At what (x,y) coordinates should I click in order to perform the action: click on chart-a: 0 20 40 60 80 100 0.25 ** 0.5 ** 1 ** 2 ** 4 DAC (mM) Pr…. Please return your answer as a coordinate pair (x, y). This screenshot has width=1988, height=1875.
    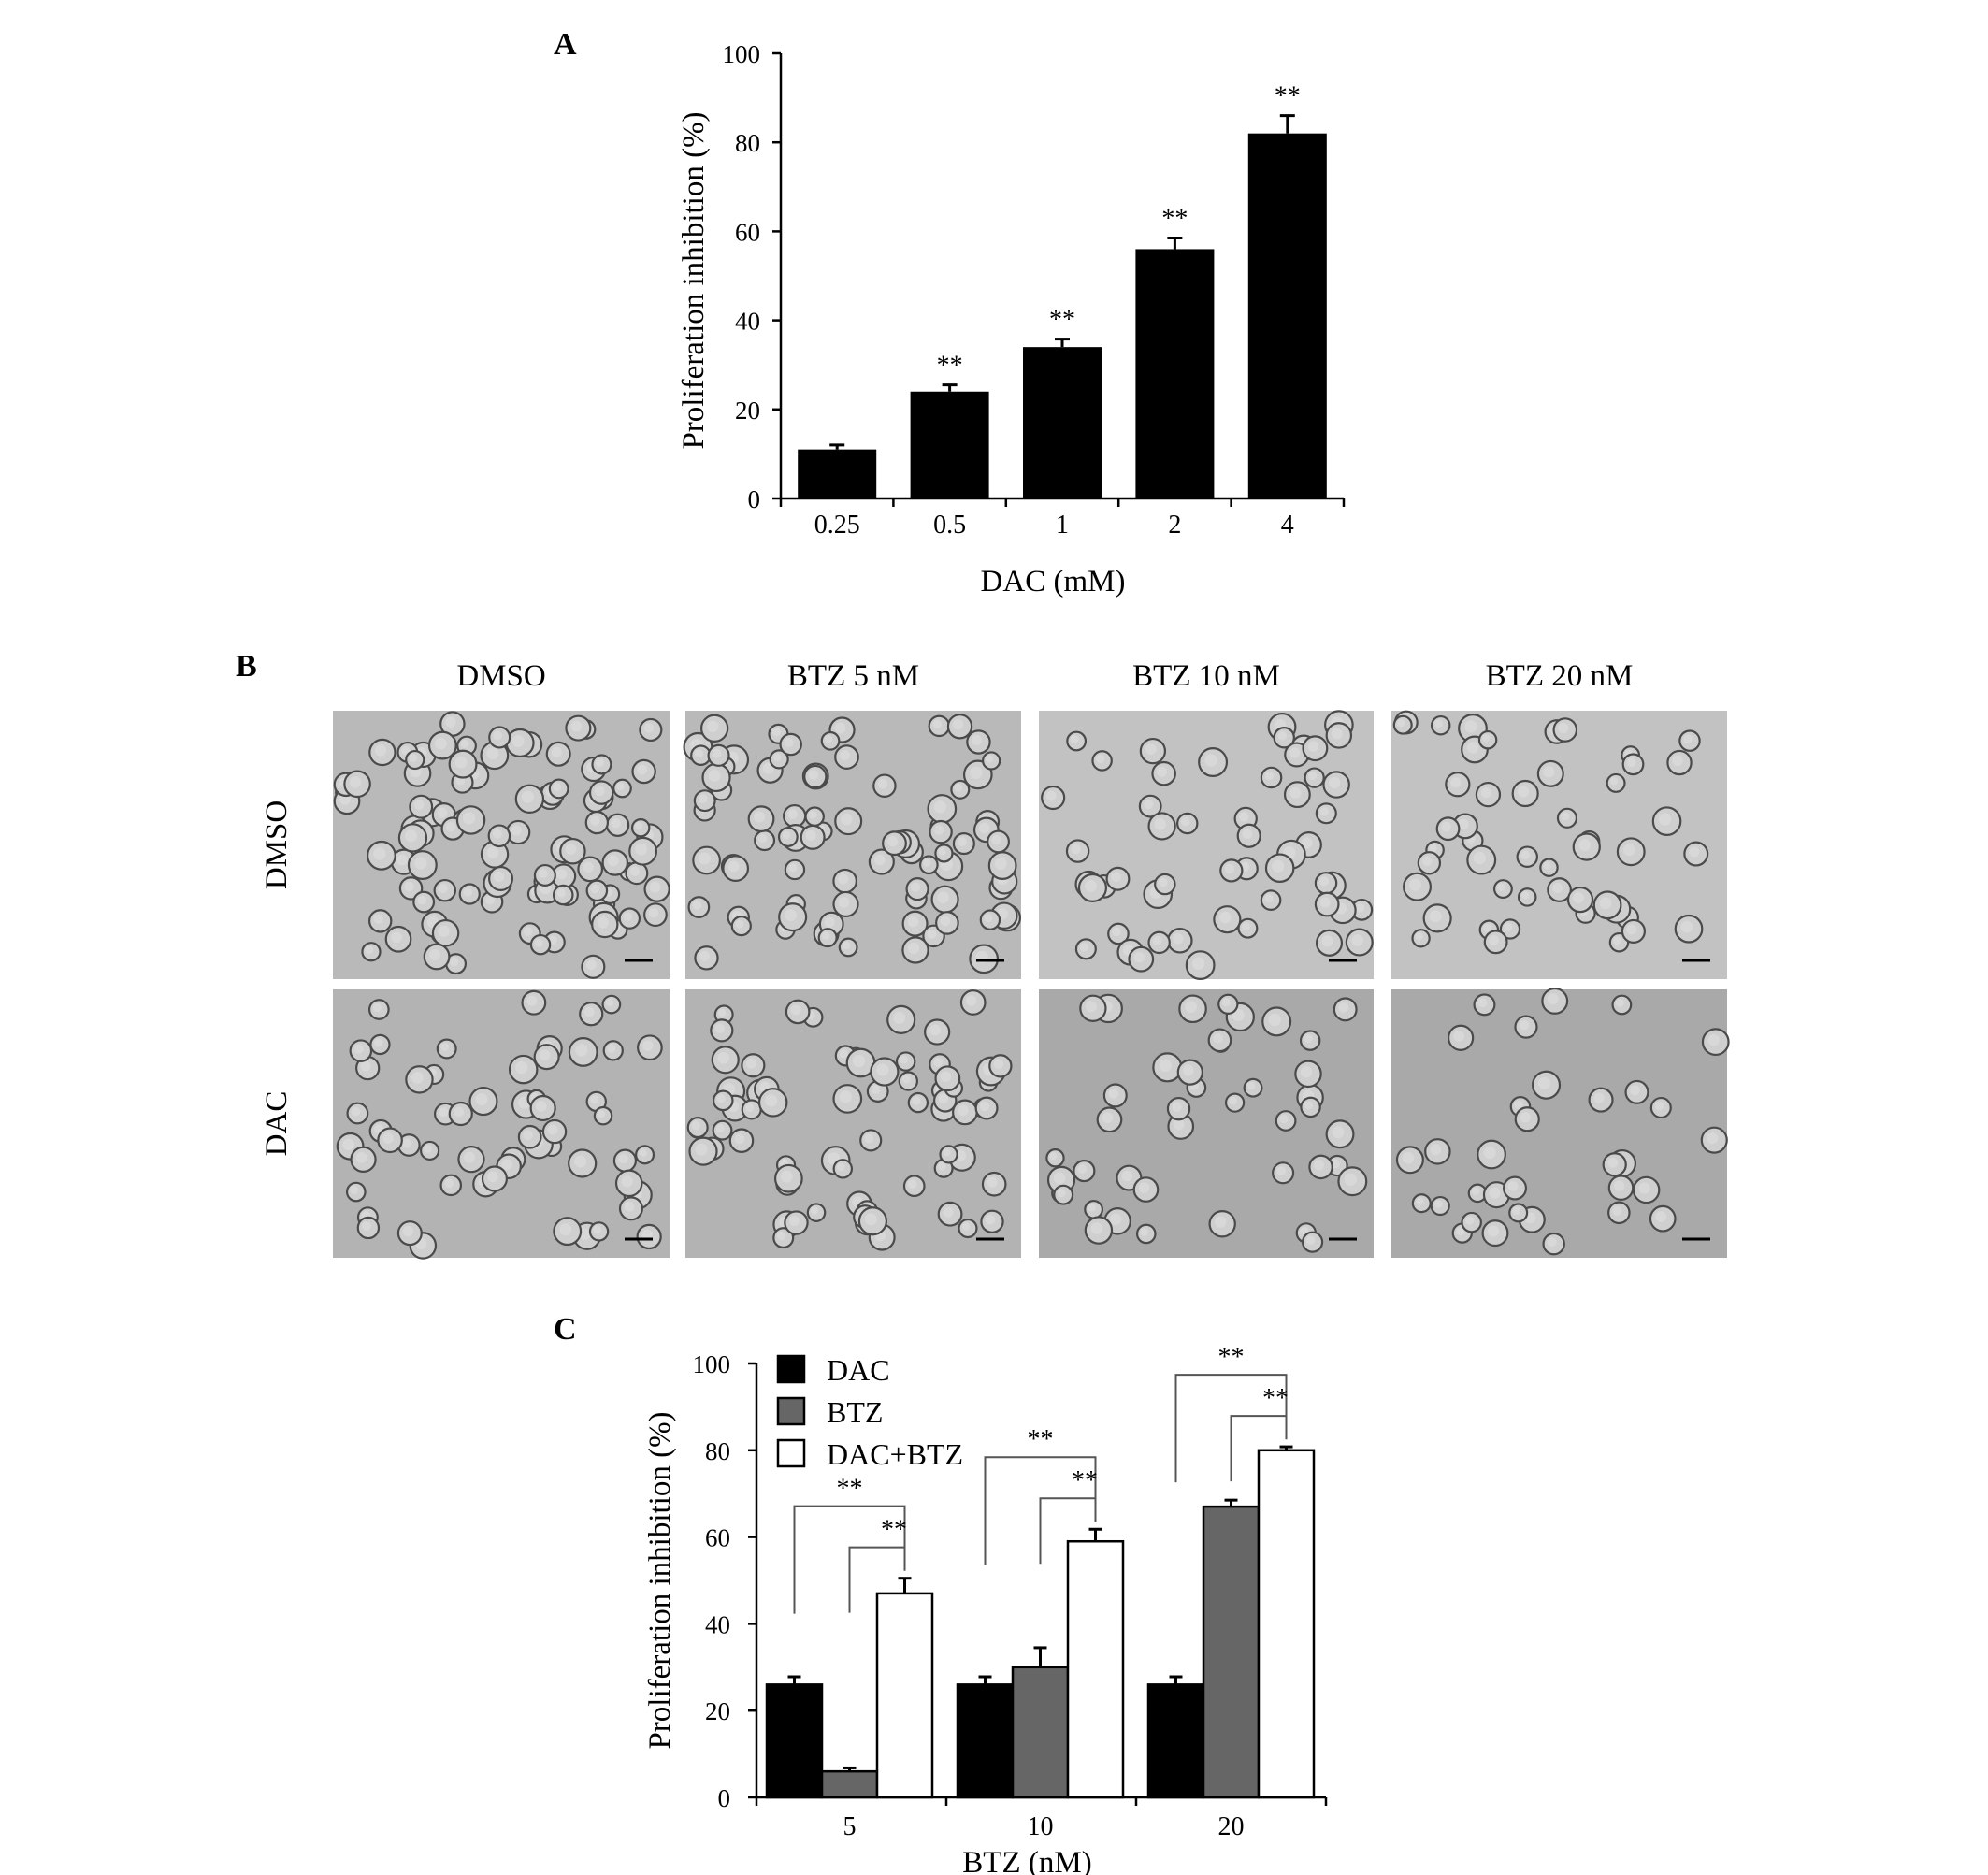
    Looking at the image, I should click on (1012, 319).